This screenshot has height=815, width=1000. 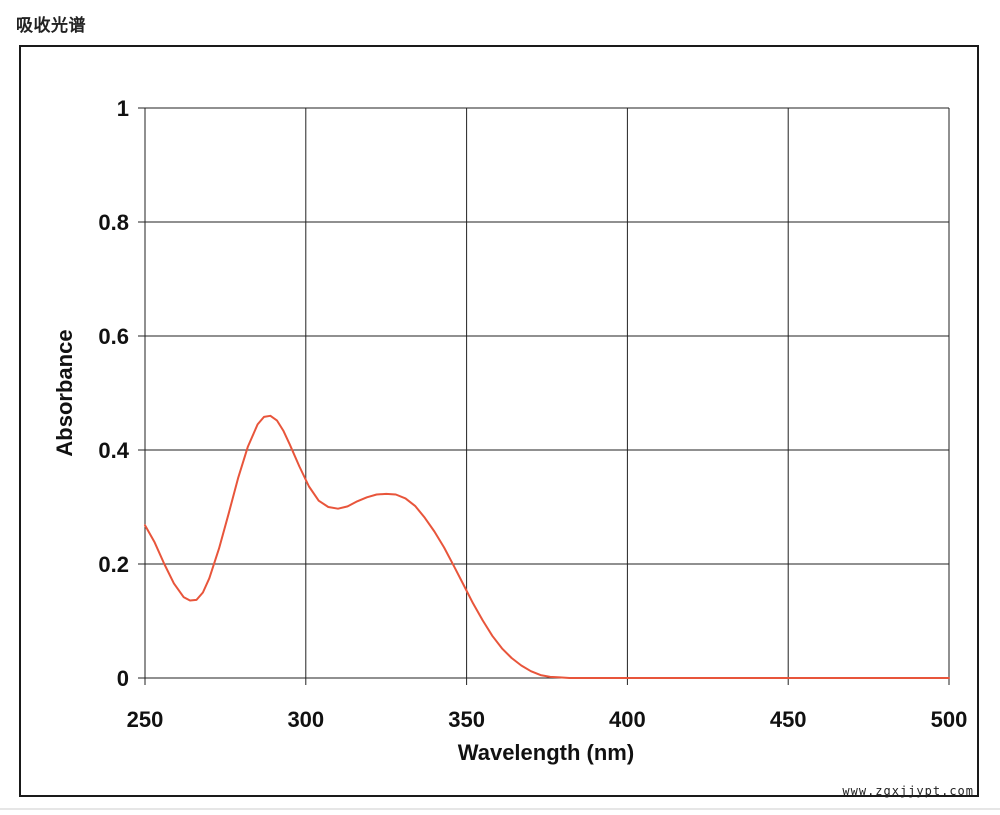 I want to click on x-axis-title: Wavelength (nm), so click(x=546, y=752).